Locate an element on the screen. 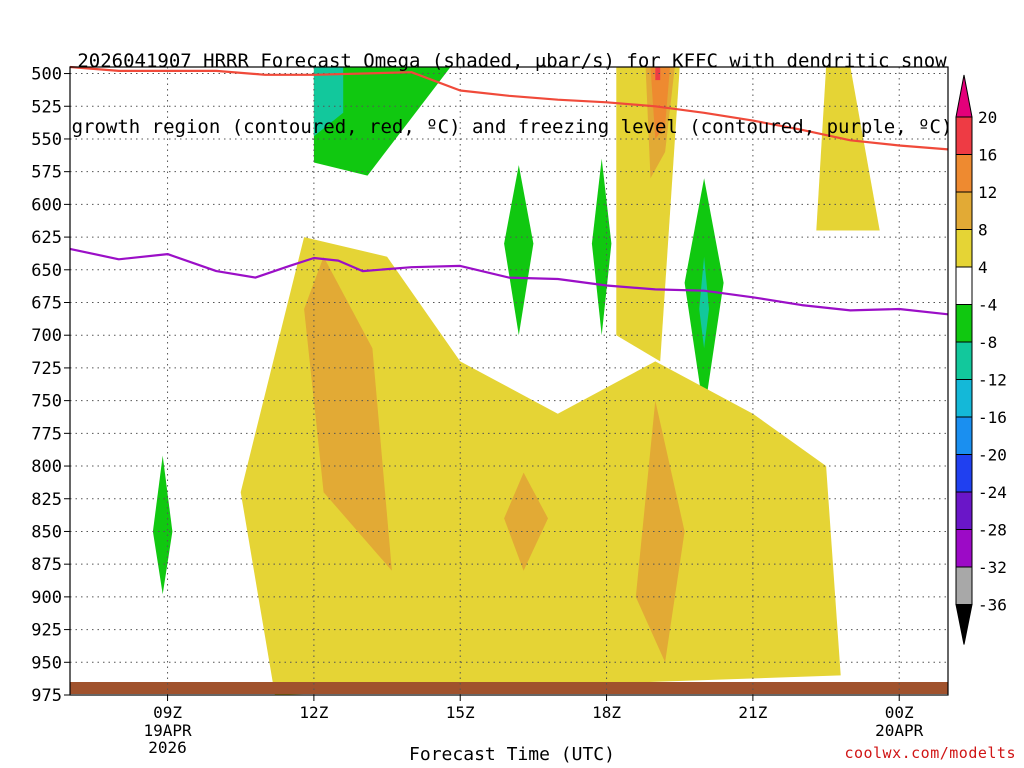  y-tick-label-950: 950 is located at coordinates (46, 663).